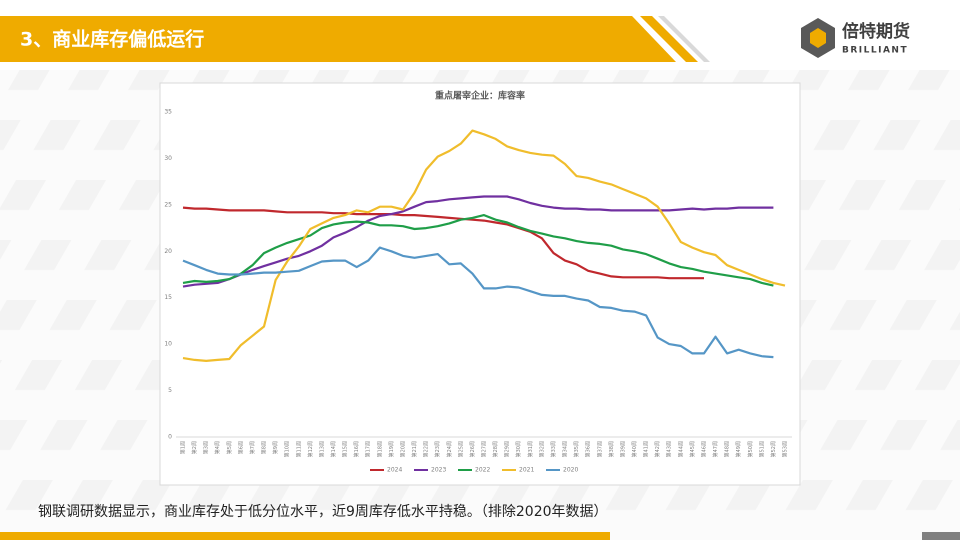  What do you see at coordinates (438, 470) in the screenshot?
I see `legend-label: 2023` at bounding box center [438, 470].